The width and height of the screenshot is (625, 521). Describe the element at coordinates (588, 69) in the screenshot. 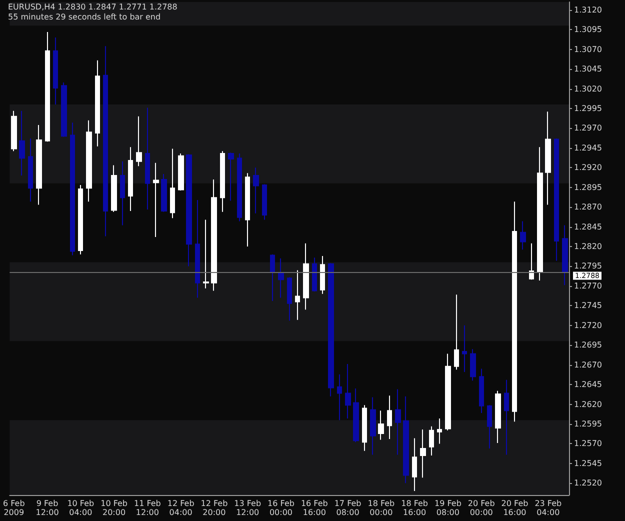

I see `y-tick-label: 1.3045` at that location.